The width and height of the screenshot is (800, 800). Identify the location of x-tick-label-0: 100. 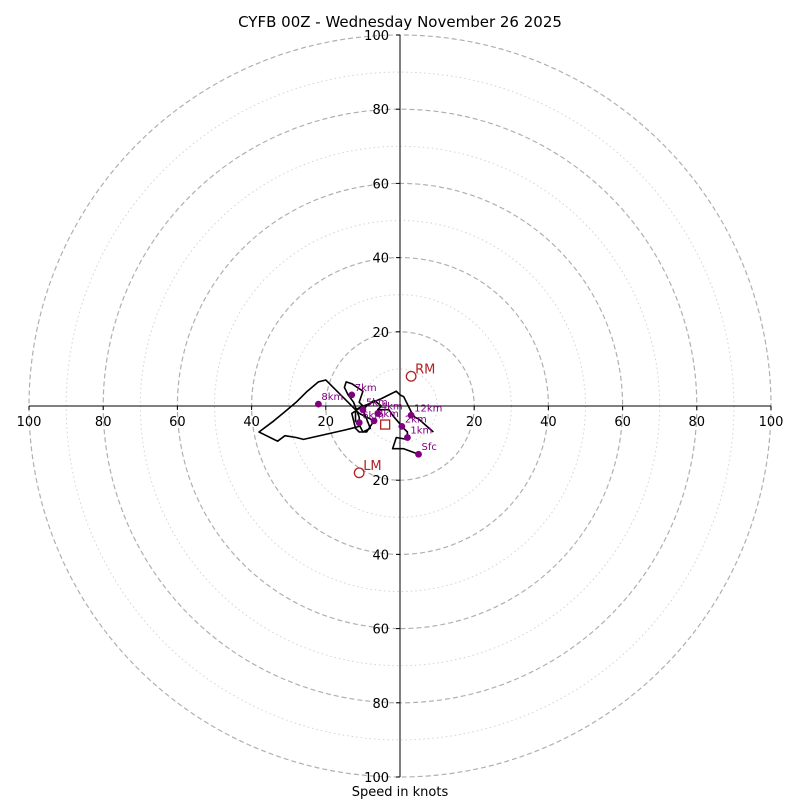
(29, 422).